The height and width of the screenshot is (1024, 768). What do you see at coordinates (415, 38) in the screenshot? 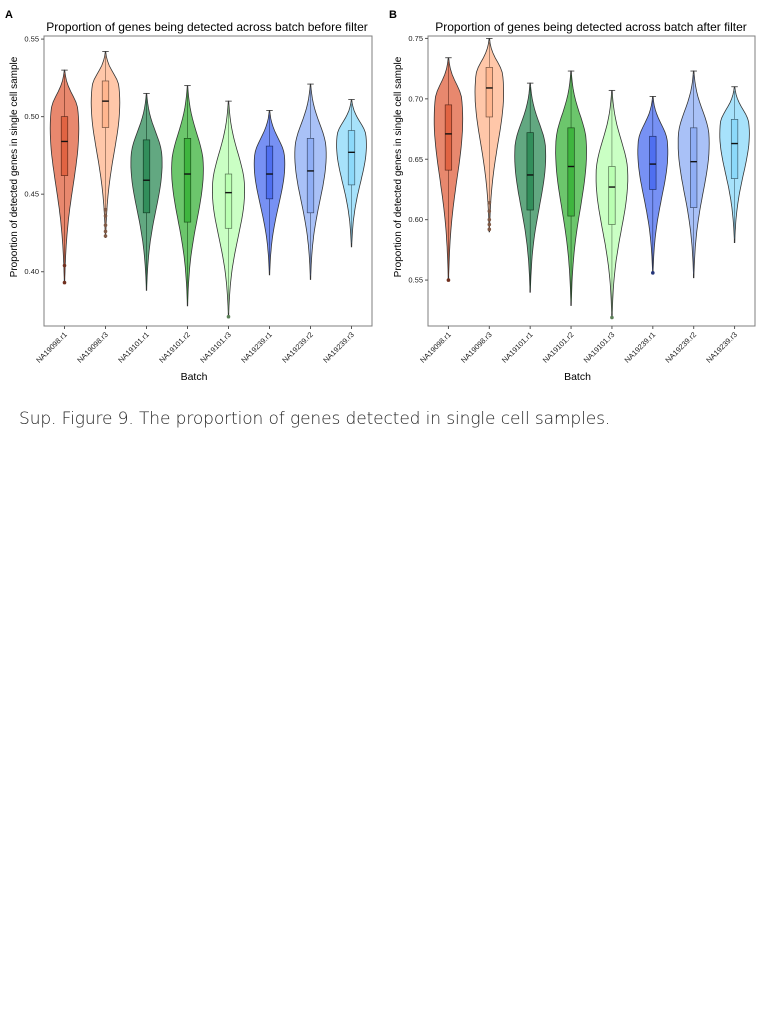
I see `y-tick-label: 0.75` at bounding box center [415, 38].